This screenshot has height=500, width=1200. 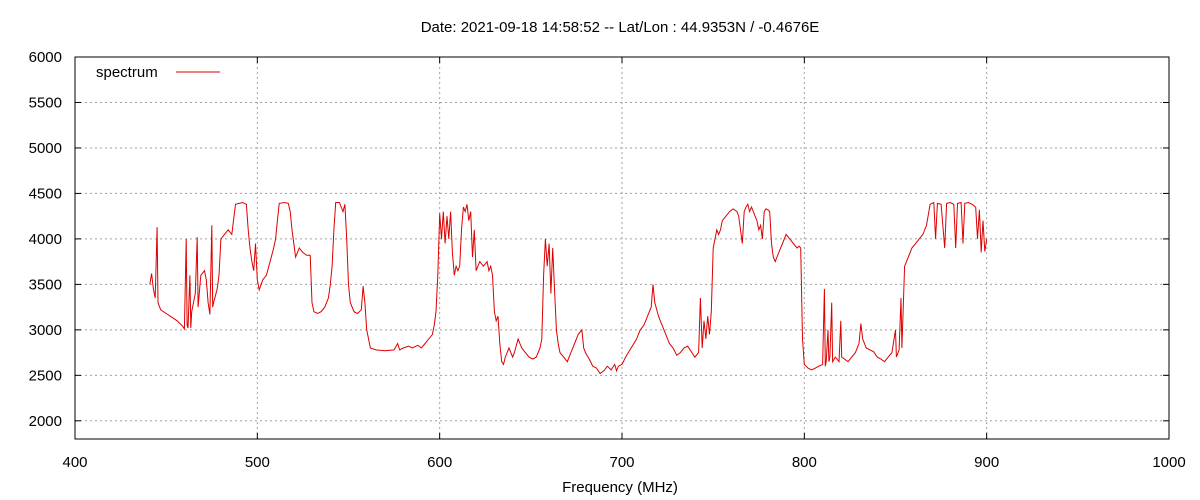 I want to click on y-tick-label: 2000, so click(x=45, y=421).